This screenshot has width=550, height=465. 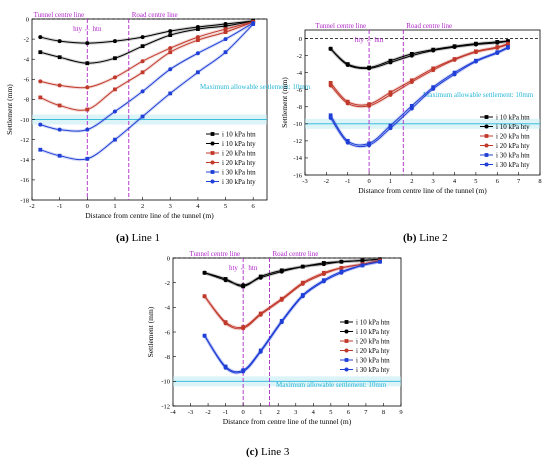 What do you see at coordinates (207, 412) in the screenshot?
I see `x-tick-label: -2` at bounding box center [207, 412].